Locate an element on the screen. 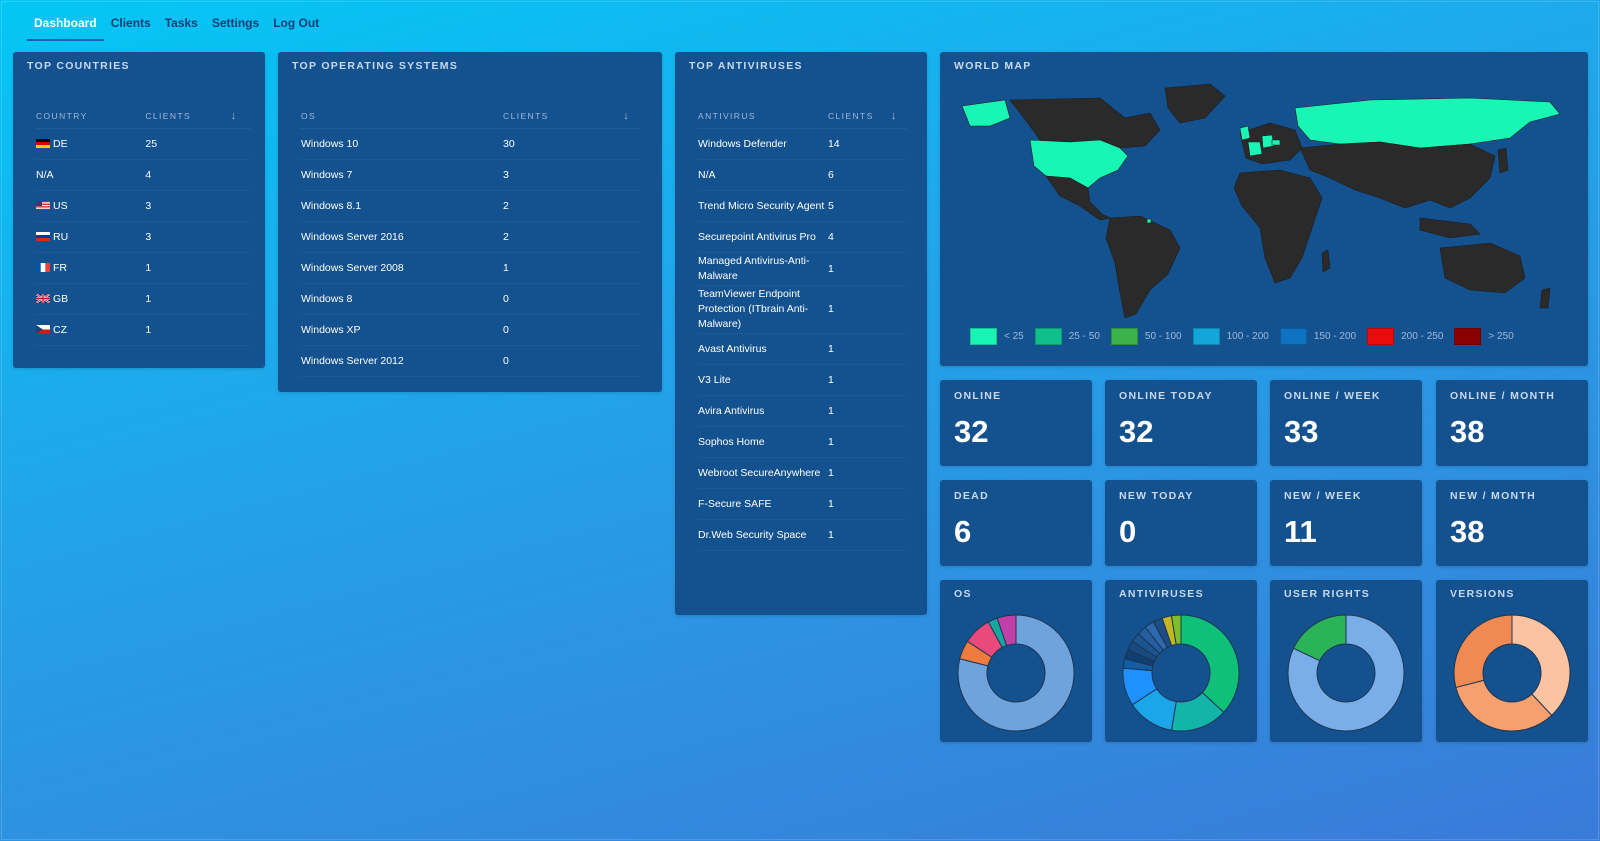  table-row: N/A 6 is located at coordinates (802, 175).